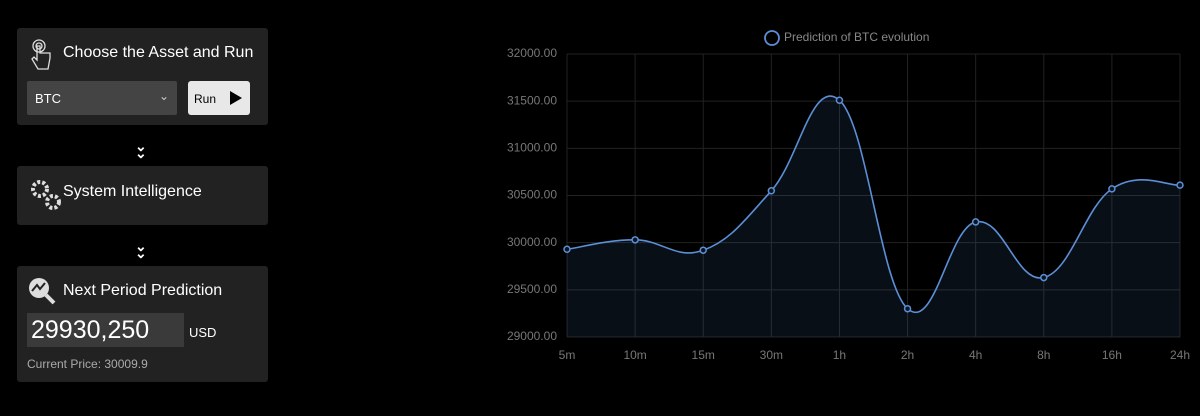 This screenshot has width=1200, height=416. Describe the element at coordinates (143, 290) in the screenshot. I see `panel-title: Next Period Prediction` at that location.